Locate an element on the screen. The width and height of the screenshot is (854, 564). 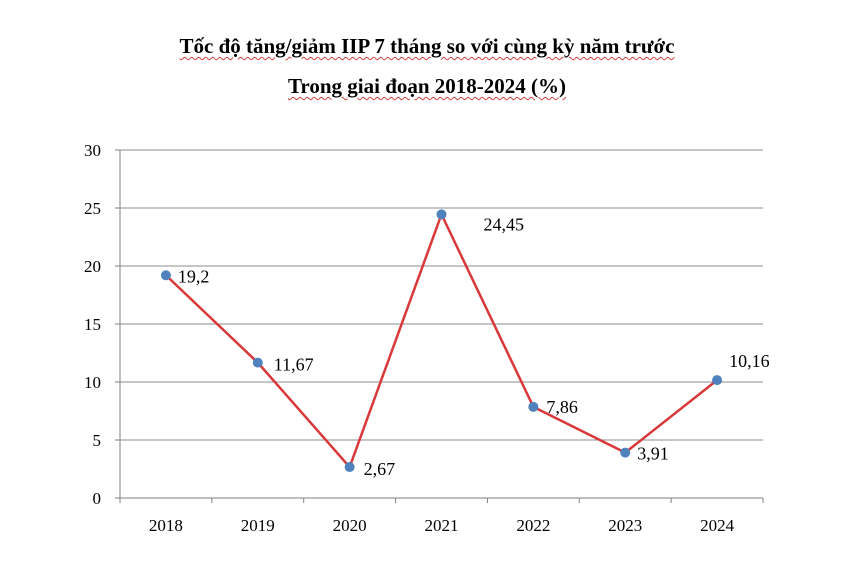
y-tick-label: 20 is located at coordinates (92, 266).